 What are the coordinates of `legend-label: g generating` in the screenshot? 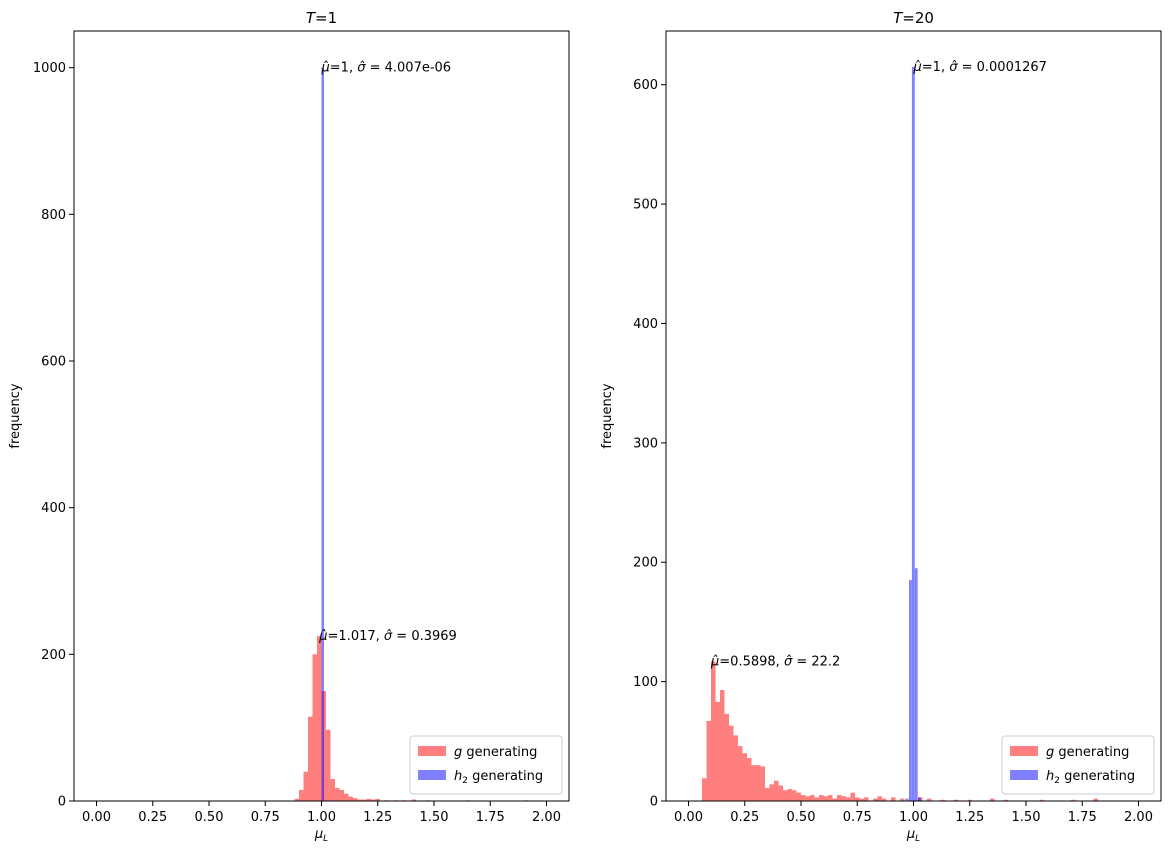 It's located at (495, 752).